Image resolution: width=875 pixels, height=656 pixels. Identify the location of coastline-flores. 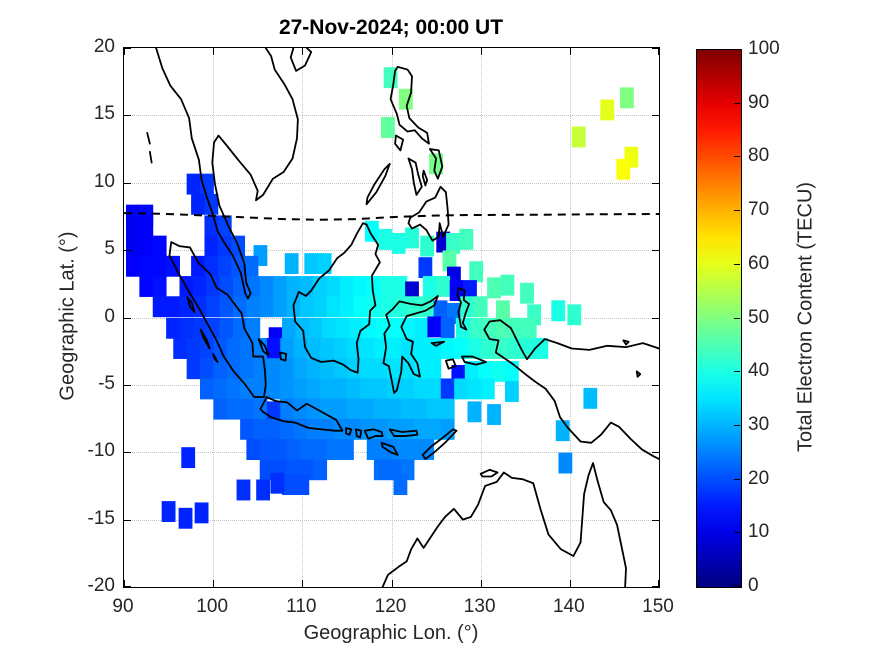
(404, 432).